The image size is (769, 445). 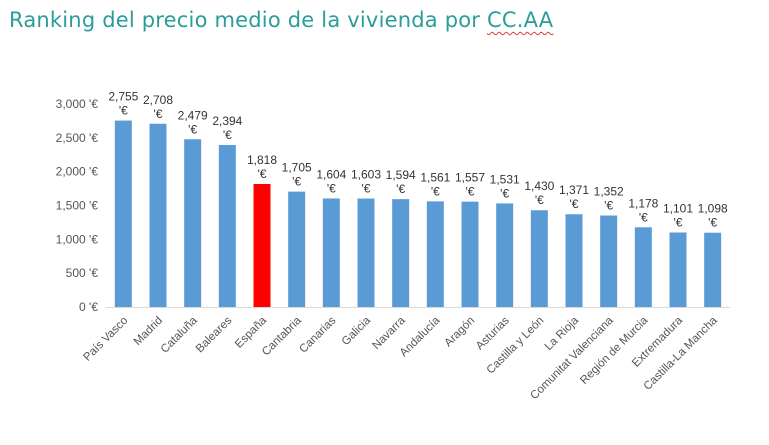 I want to click on y-tick-label: 0 '€, so click(x=88, y=307).